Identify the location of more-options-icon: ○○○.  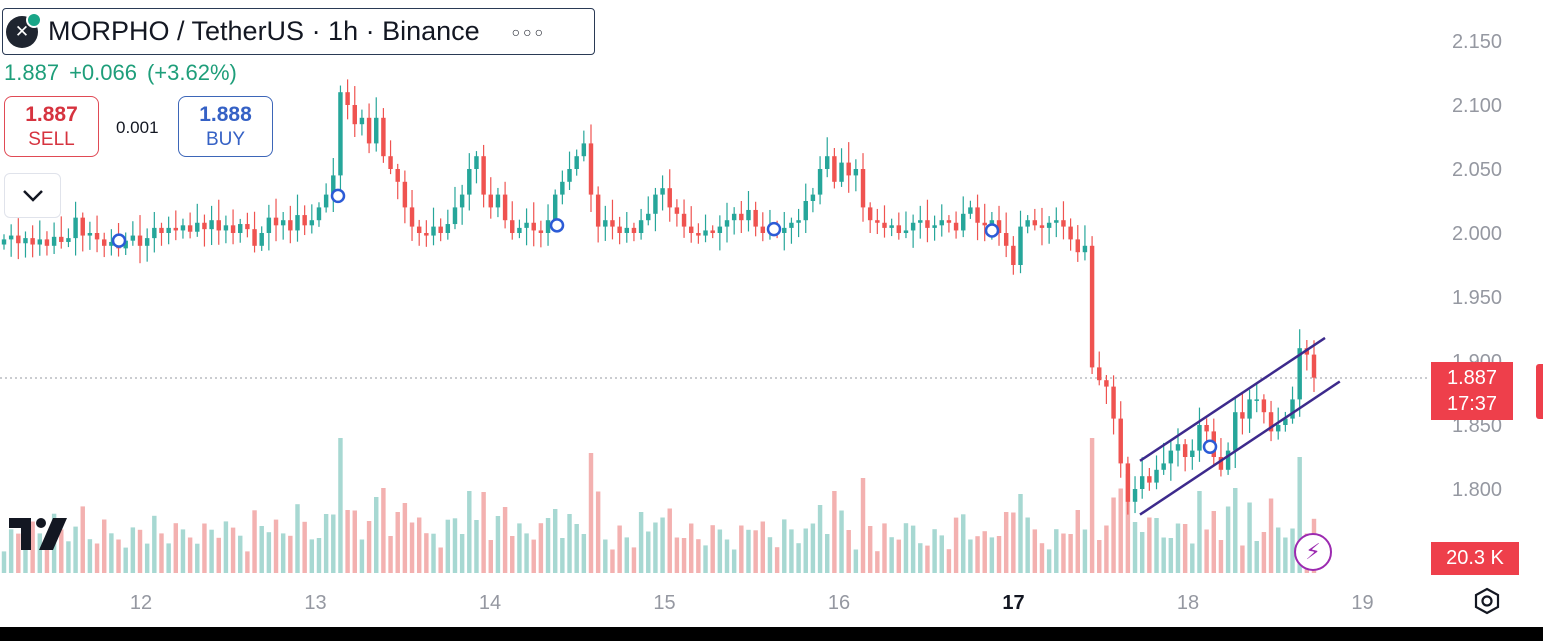
(529, 31).